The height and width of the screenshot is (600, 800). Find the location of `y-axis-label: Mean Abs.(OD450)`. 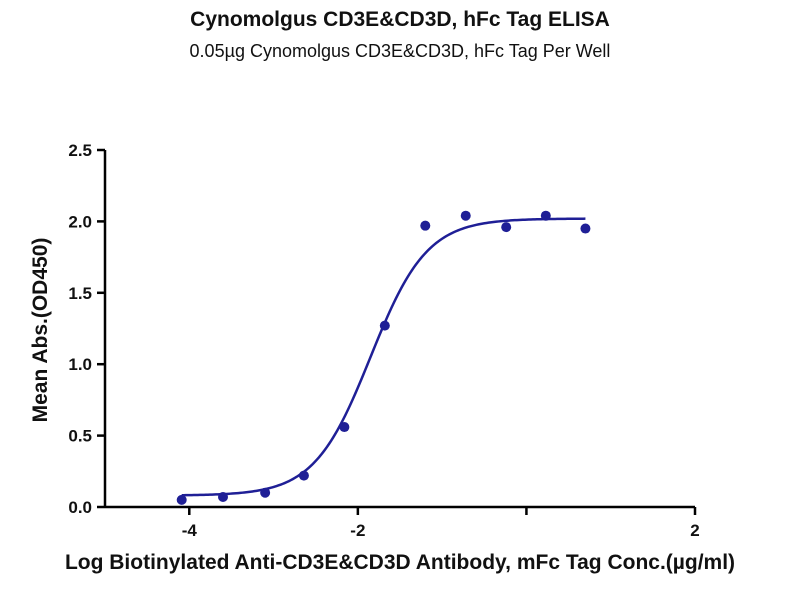

y-axis-label: Mean Abs.(OD450) is located at coordinates (40, 330).